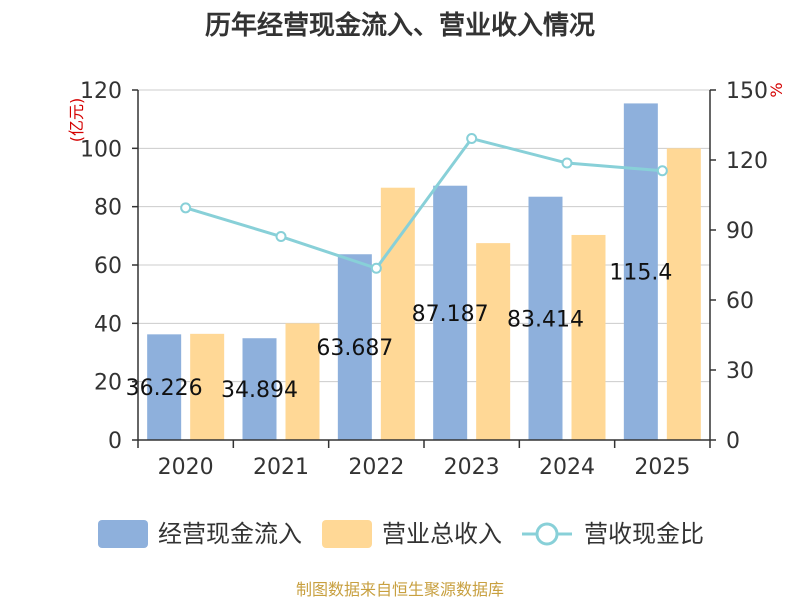 This screenshot has height=600, width=800. What do you see at coordinates (740, 371) in the screenshot?
I see `right-tick-label: 30` at bounding box center [740, 371].